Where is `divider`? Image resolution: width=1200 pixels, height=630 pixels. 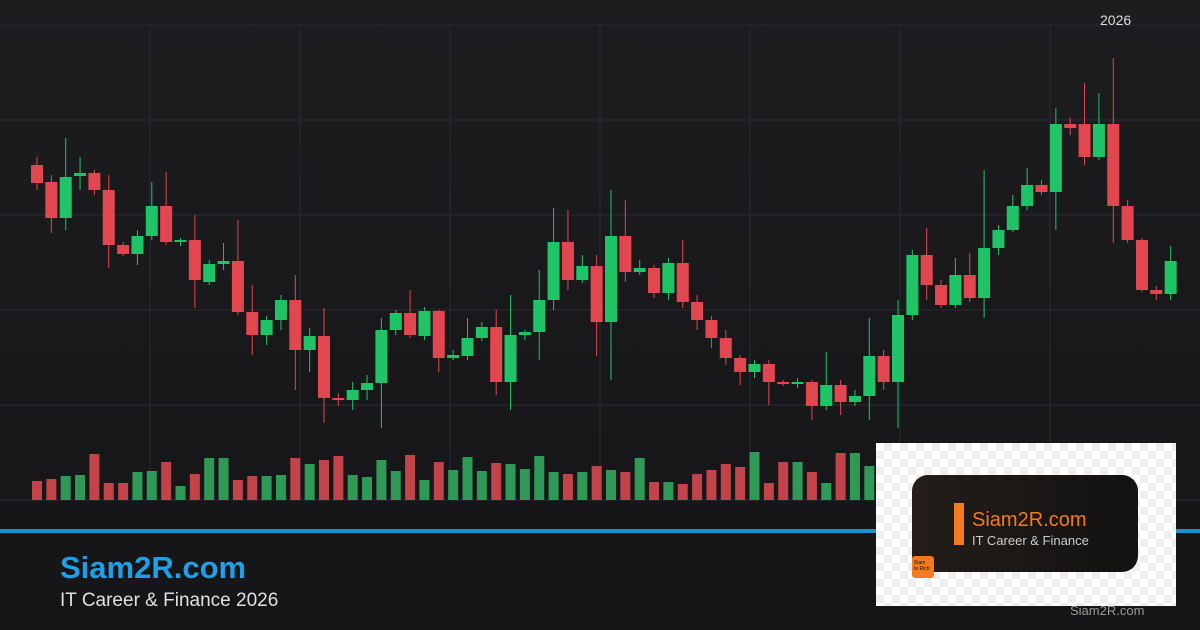 divider is located at coordinates (600, 531).